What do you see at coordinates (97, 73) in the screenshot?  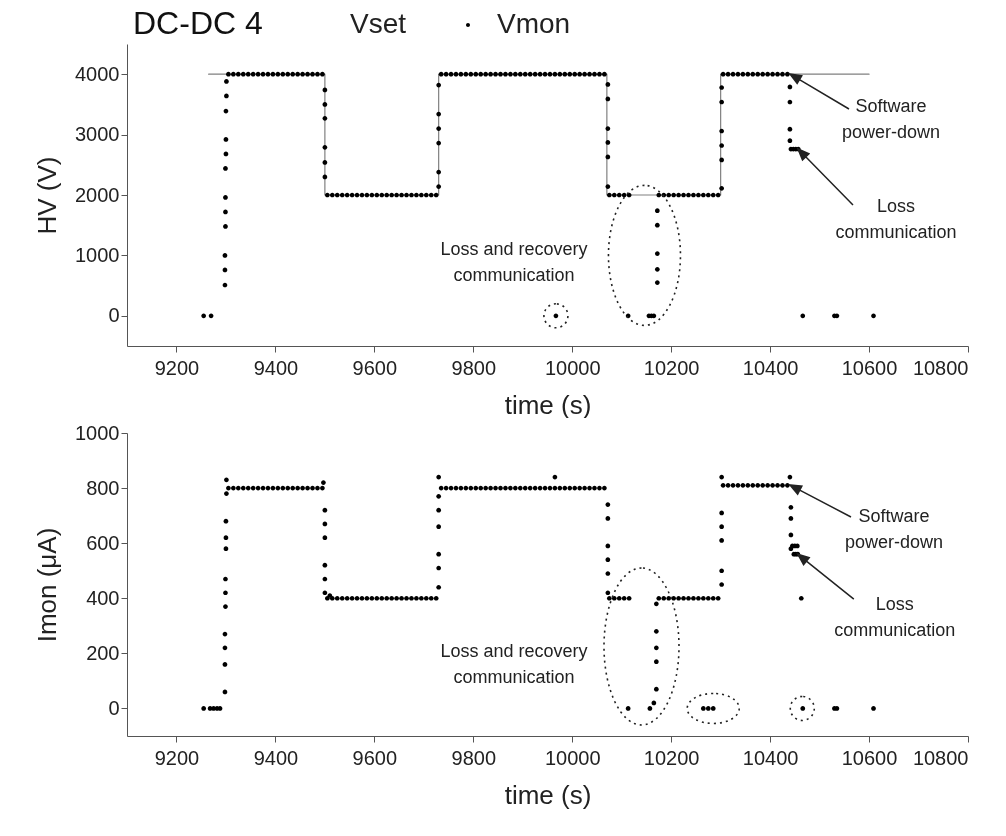 I see `y-tick-label: 4000` at bounding box center [97, 73].